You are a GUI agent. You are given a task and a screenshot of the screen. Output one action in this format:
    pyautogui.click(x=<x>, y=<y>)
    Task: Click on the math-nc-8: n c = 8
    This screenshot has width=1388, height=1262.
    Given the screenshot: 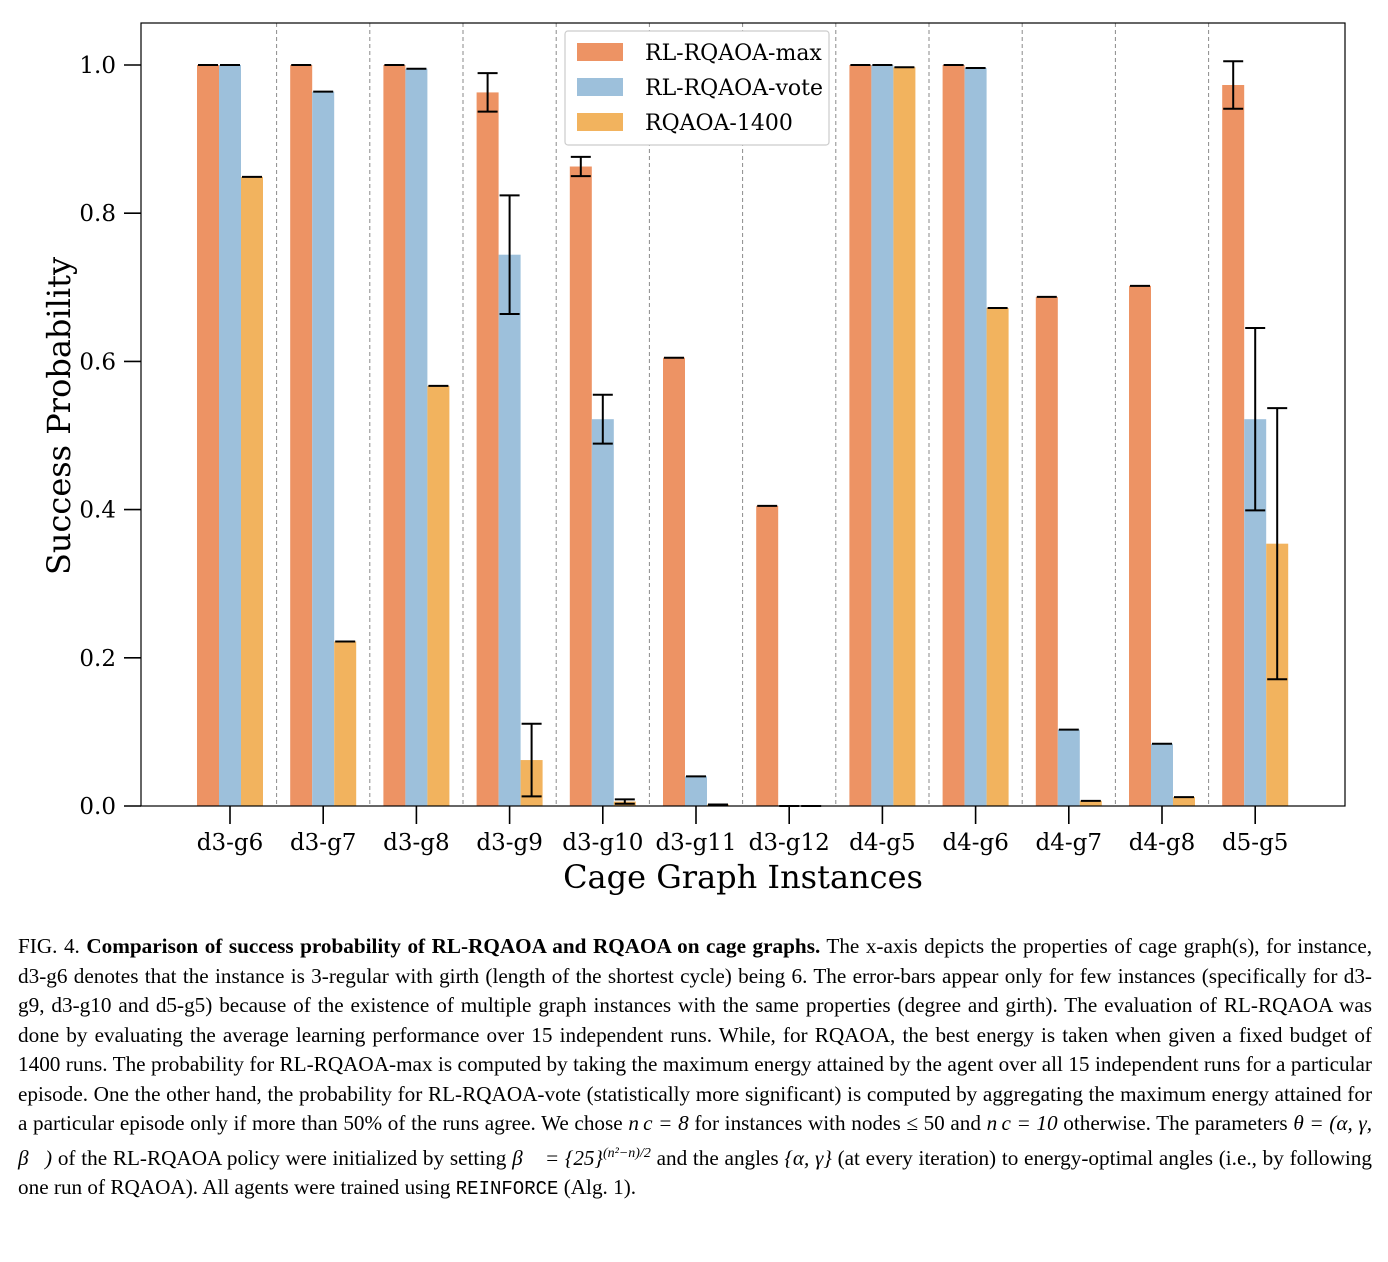 What is the action you would take?
    pyautogui.click(x=658, y=1123)
    